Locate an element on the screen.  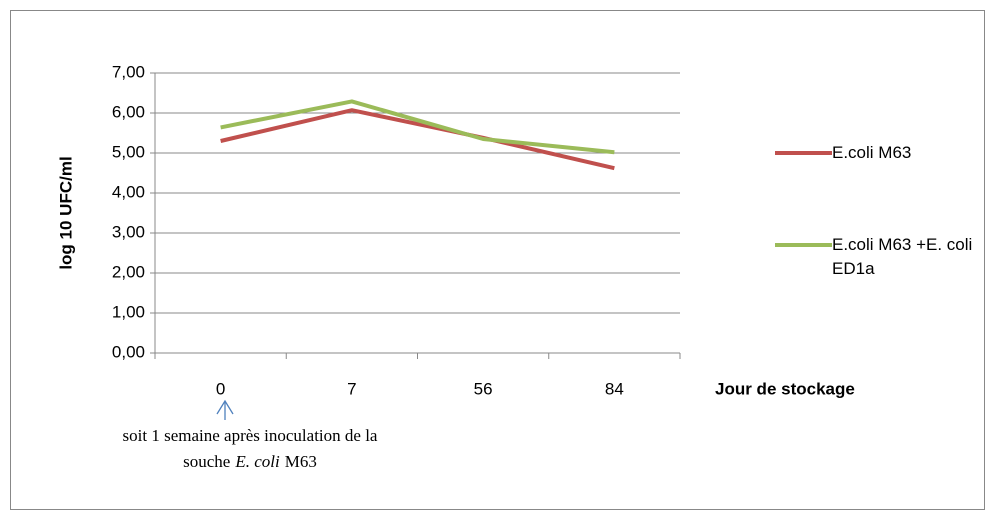
y-tick-label: 1,00 is located at coordinates (128, 311).